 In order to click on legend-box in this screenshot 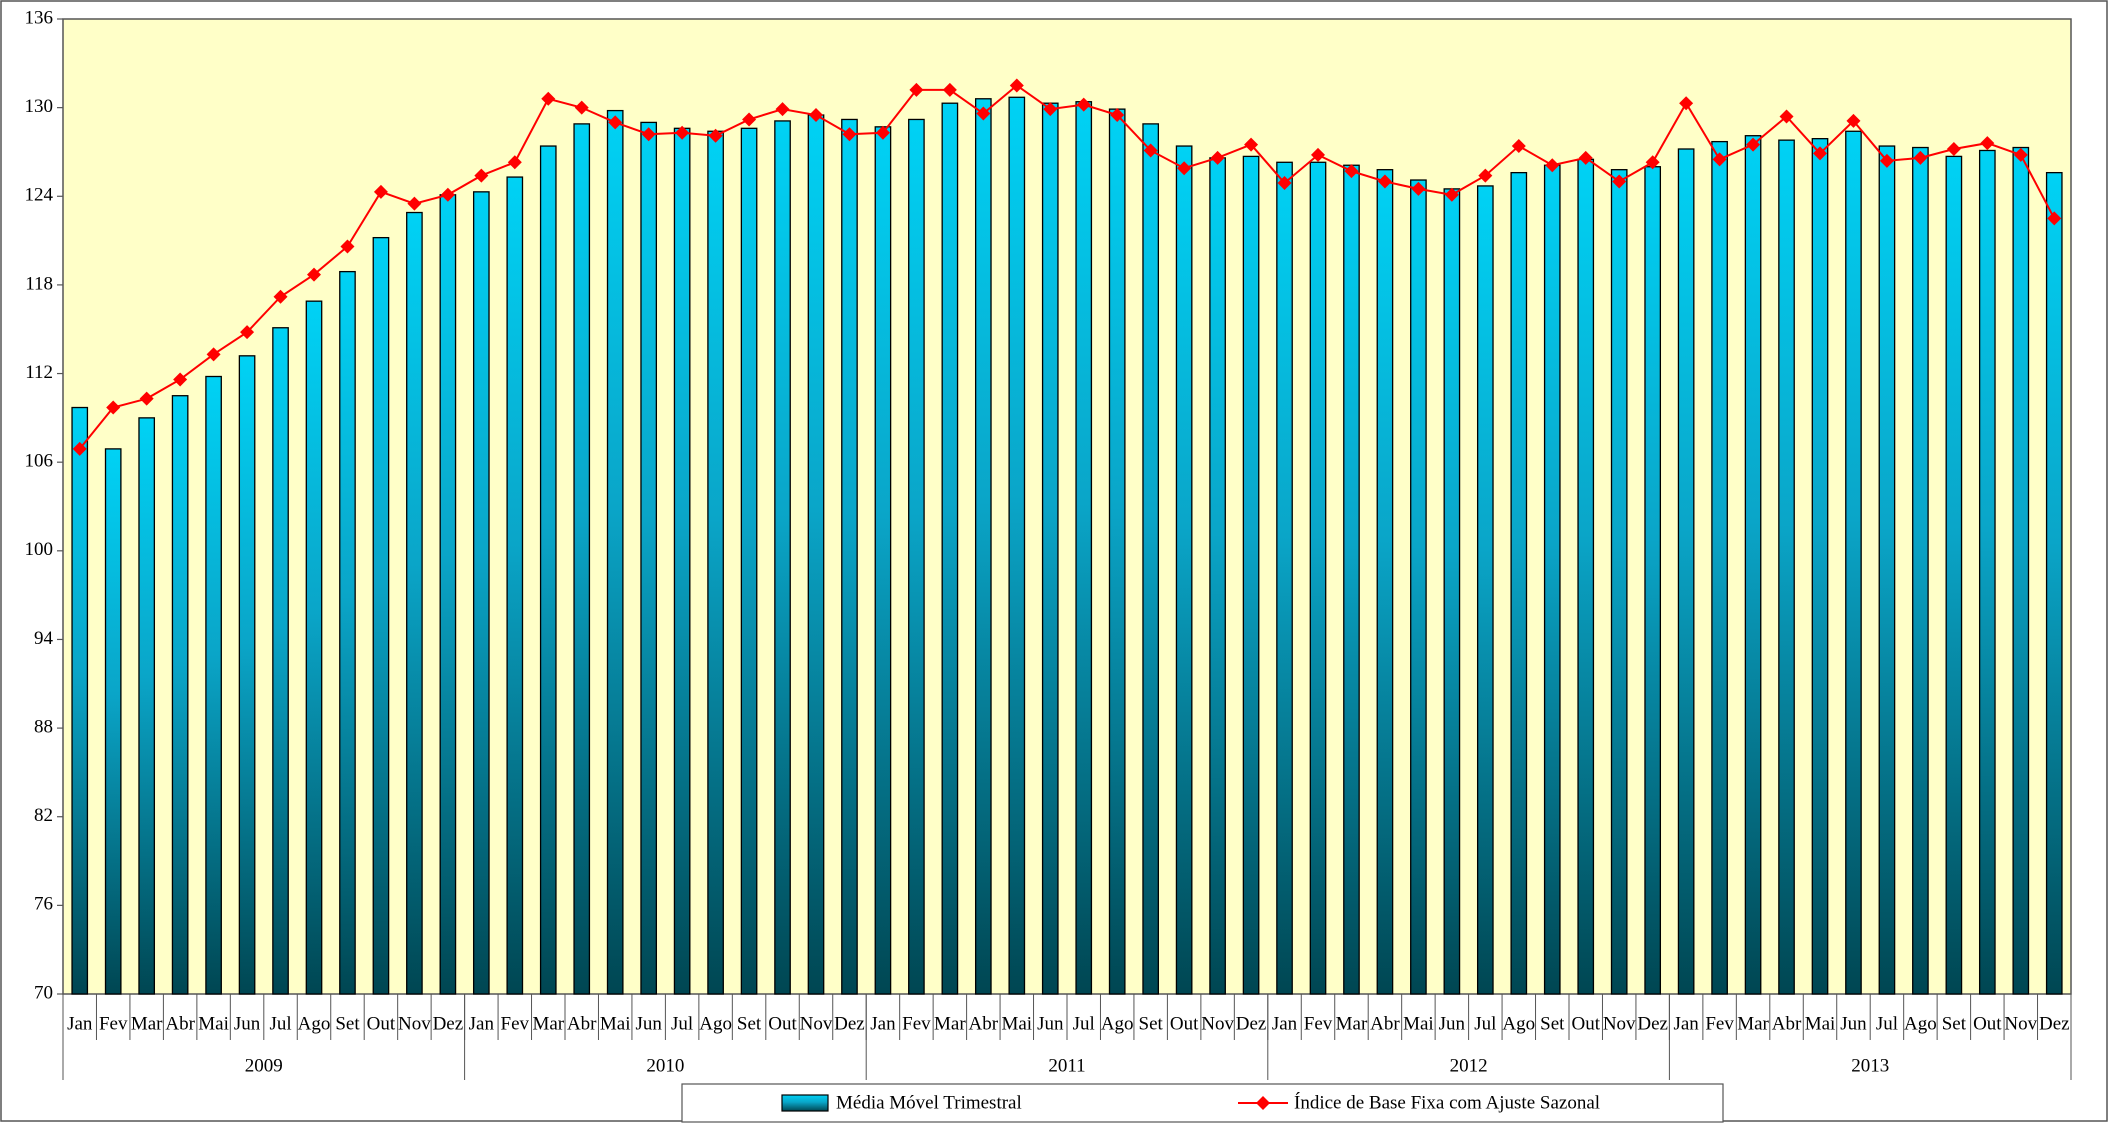, I will do `click(1202, 1103)`.